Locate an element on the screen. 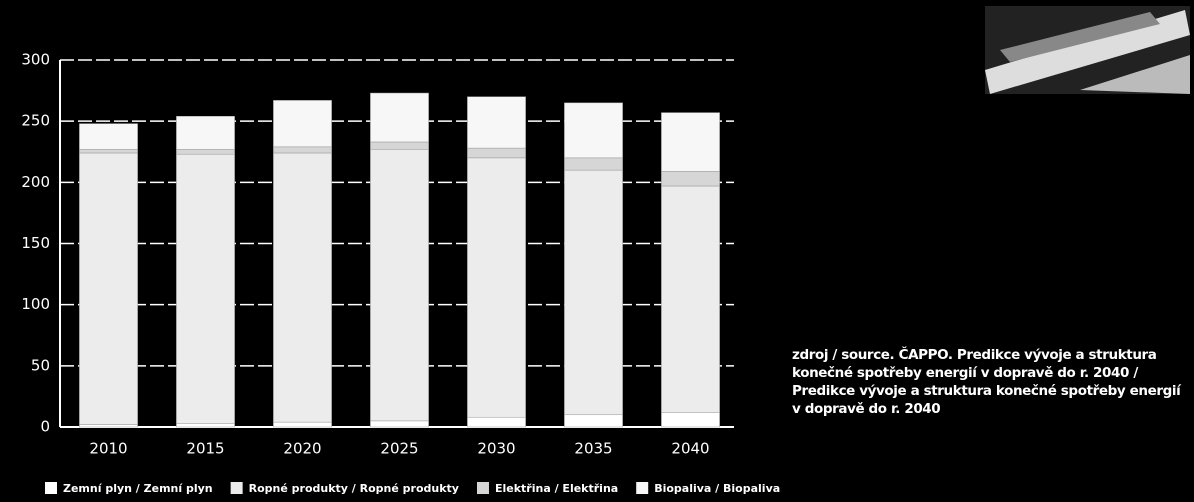 This screenshot has width=1194, height=502. x-tick-label: 2010 is located at coordinates (108, 449).